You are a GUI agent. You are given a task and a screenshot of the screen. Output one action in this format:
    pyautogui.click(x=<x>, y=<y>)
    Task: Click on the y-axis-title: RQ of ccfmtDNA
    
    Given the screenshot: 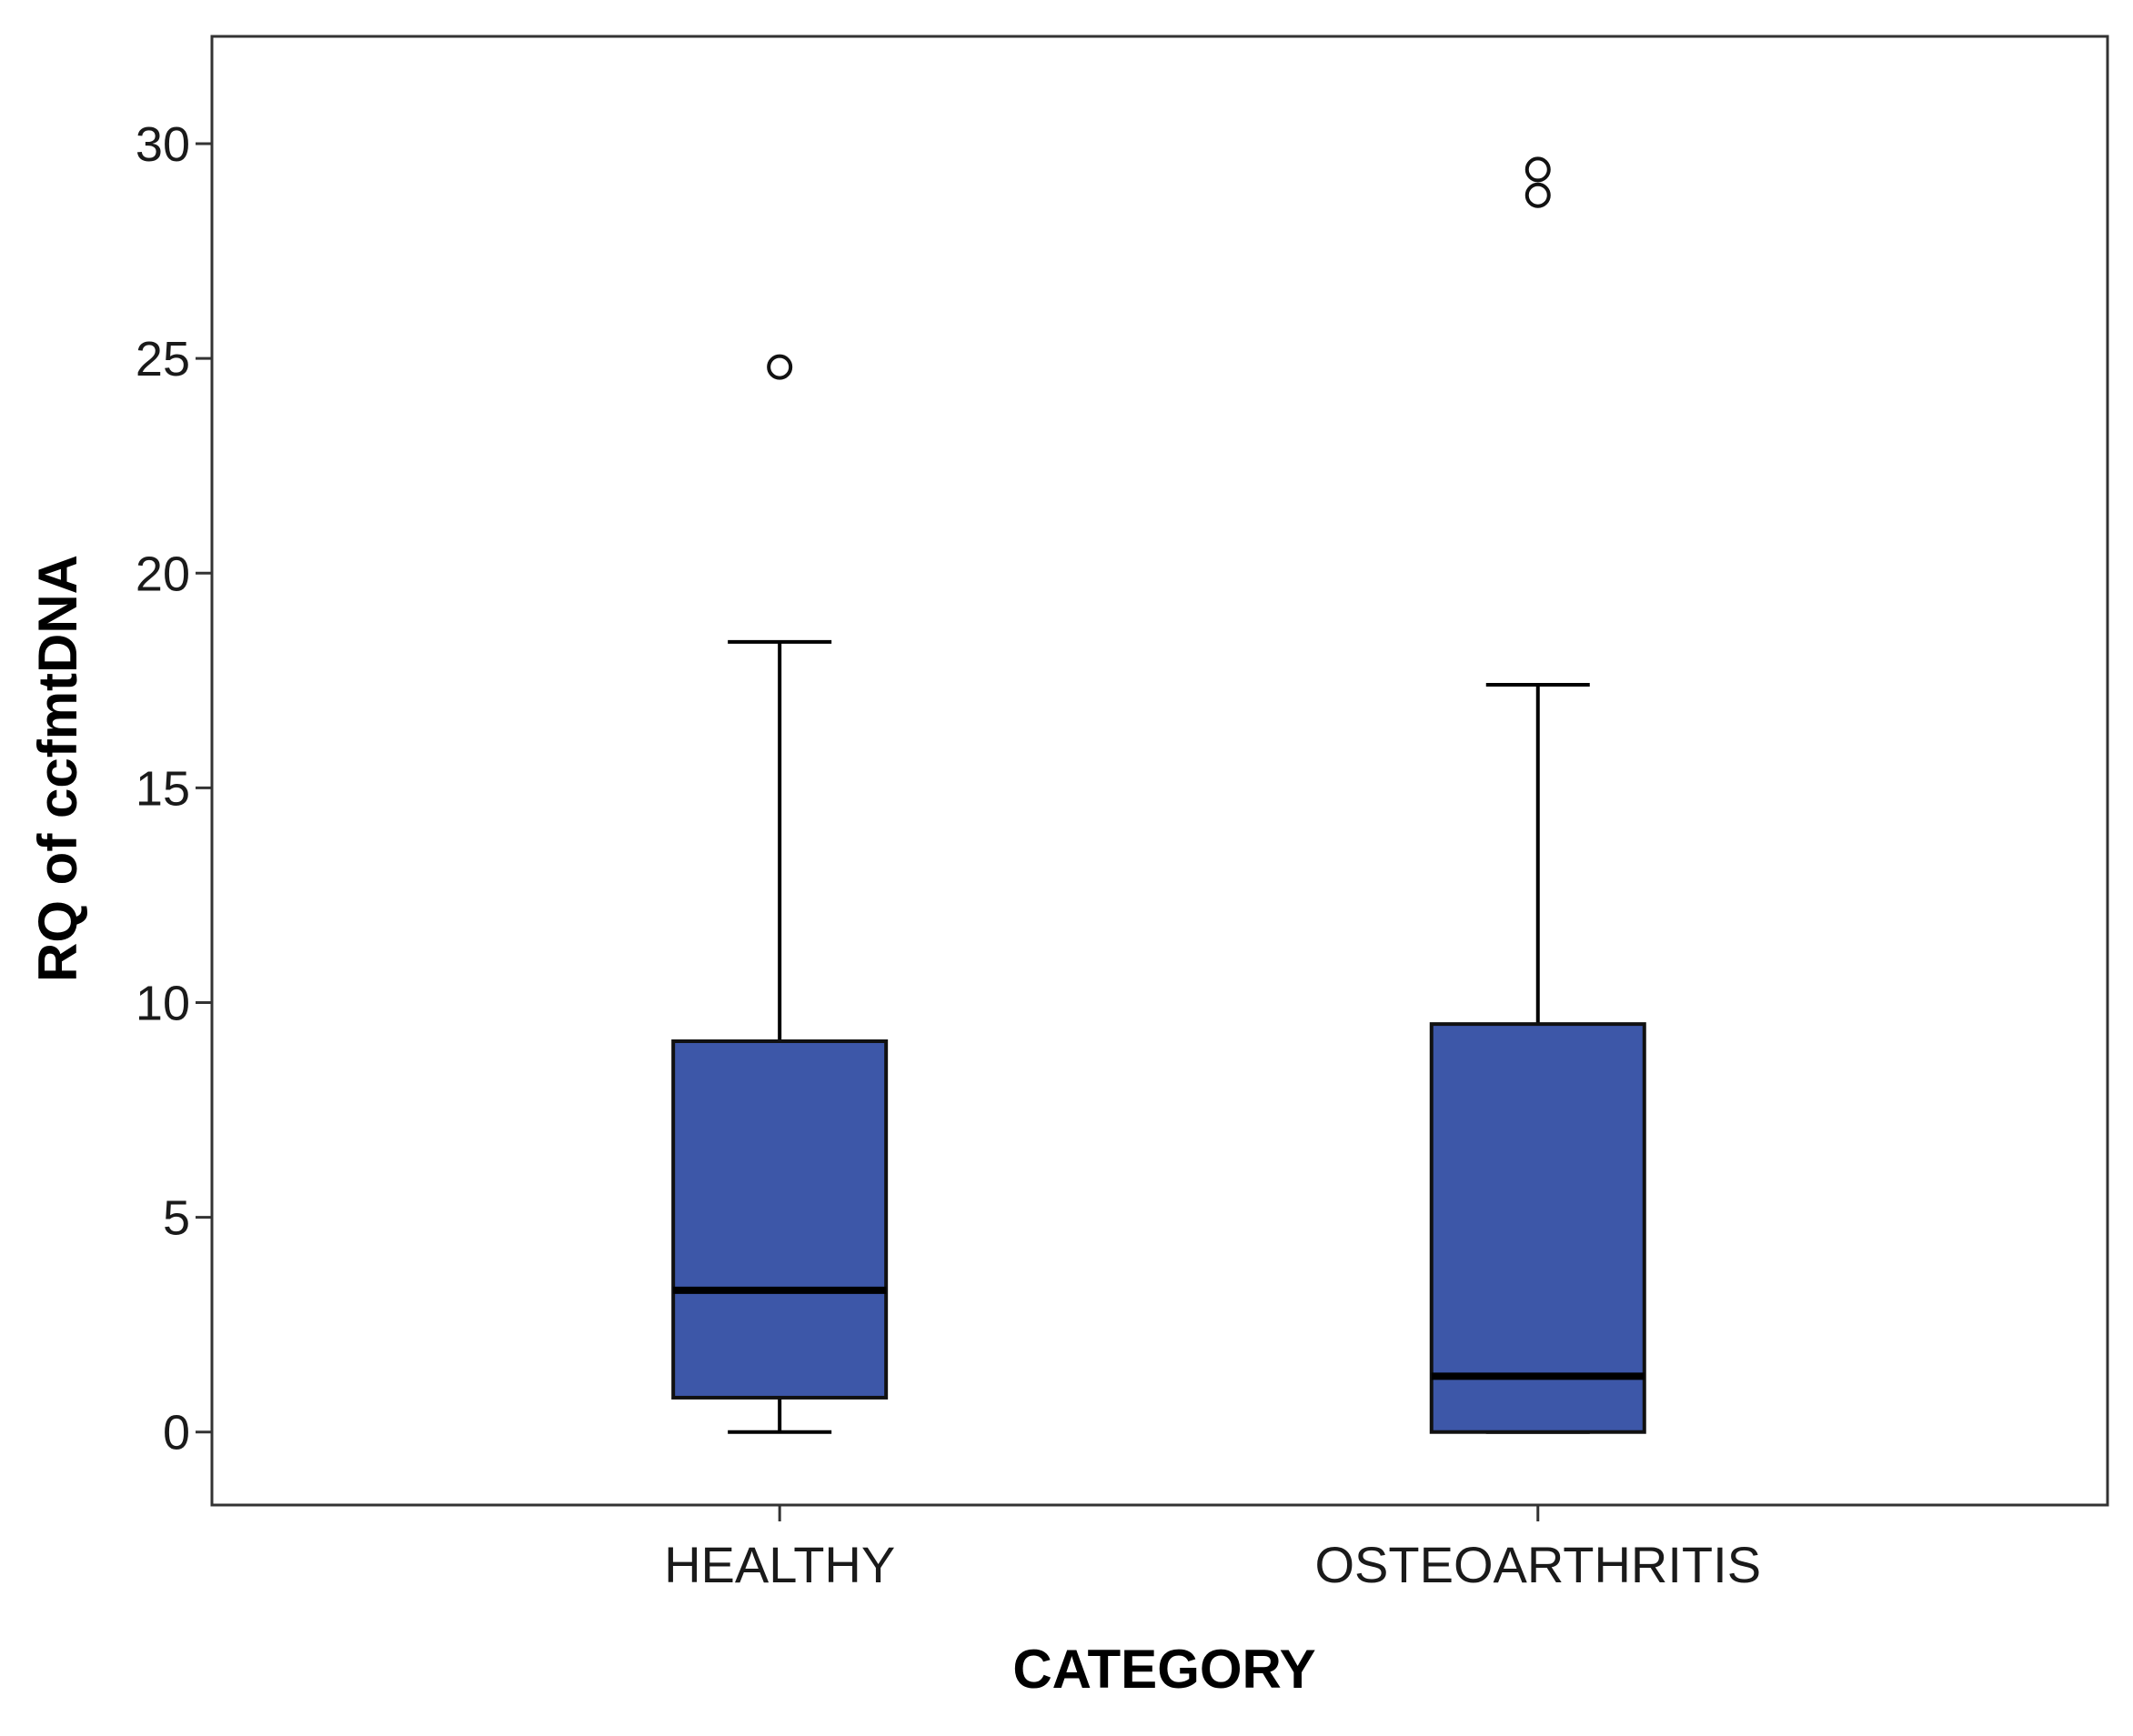 What is the action you would take?
    pyautogui.click(x=57, y=768)
    